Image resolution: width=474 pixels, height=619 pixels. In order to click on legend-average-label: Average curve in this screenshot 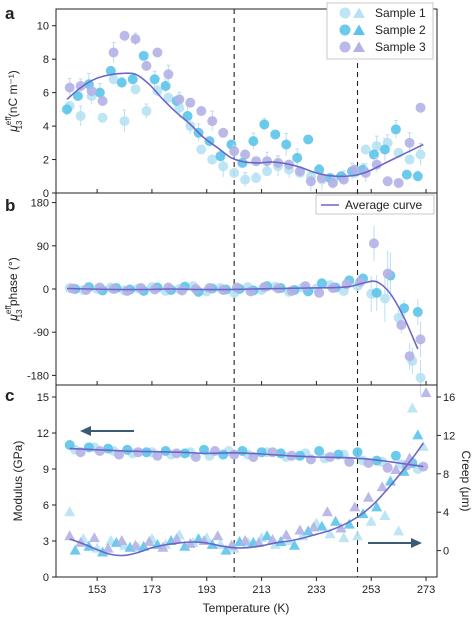, I will do `click(383, 205)`.